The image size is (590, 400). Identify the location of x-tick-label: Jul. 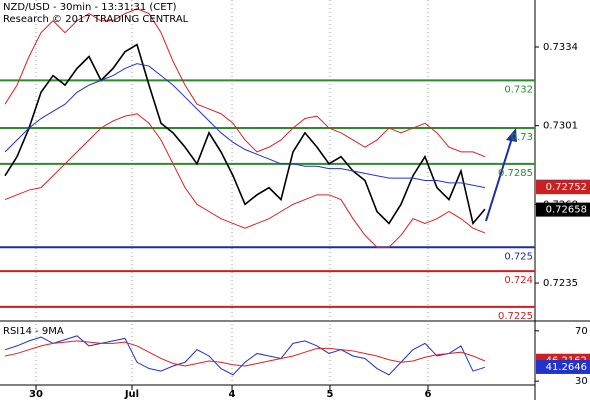
(131, 394).